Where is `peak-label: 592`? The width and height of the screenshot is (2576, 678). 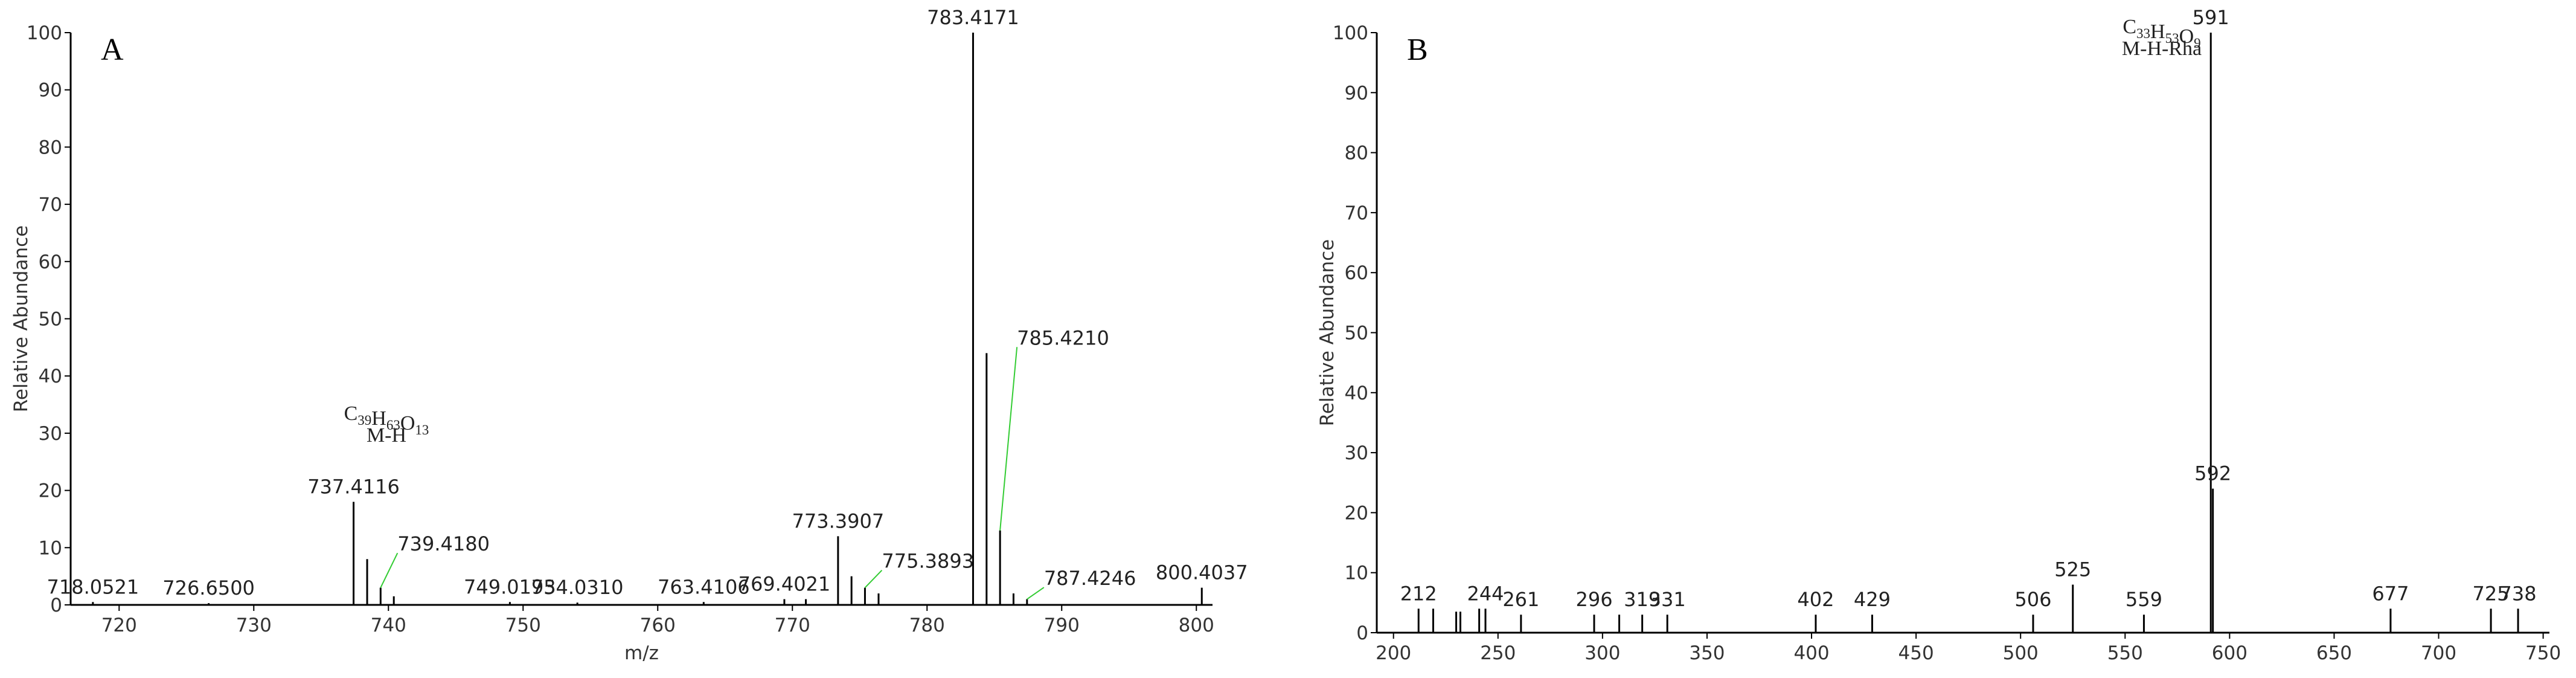
peak-label: 592 is located at coordinates (2212, 473).